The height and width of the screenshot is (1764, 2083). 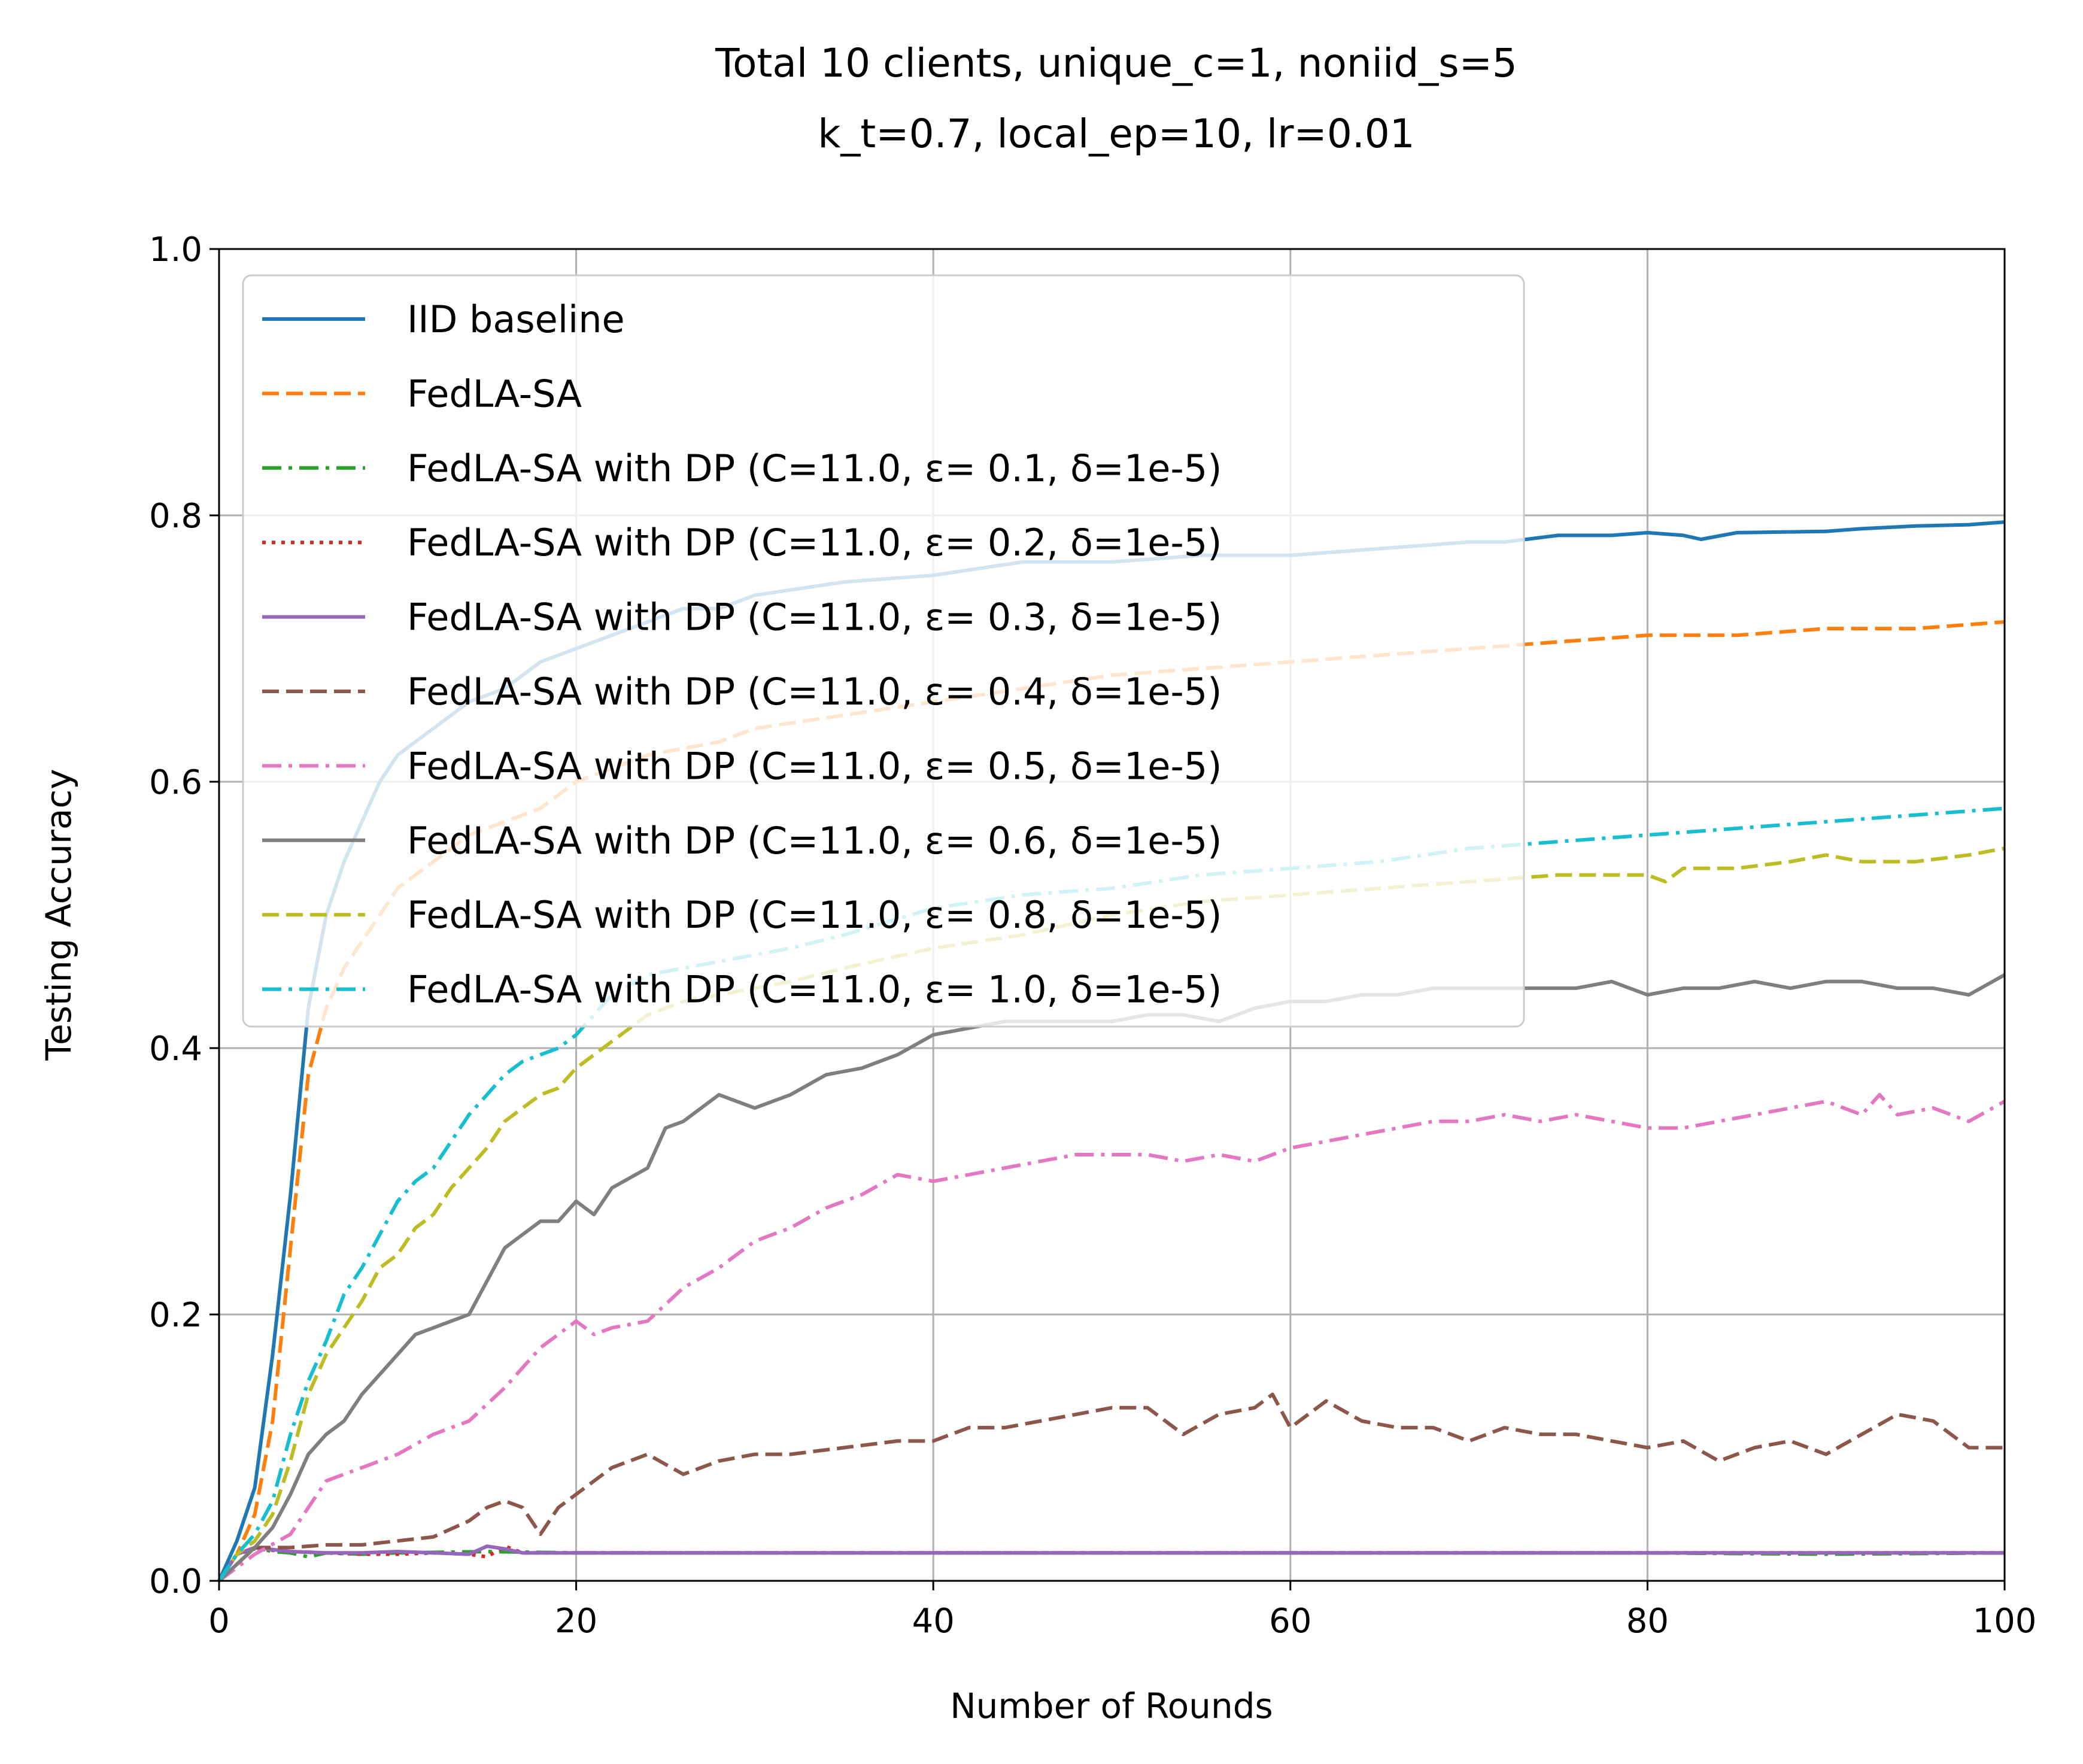 What do you see at coordinates (1117, 134) in the screenshot?
I see `chart-title-line-2: k_t=0.7, local_ep=10, lr=0.01` at bounding box center [1117, 134].